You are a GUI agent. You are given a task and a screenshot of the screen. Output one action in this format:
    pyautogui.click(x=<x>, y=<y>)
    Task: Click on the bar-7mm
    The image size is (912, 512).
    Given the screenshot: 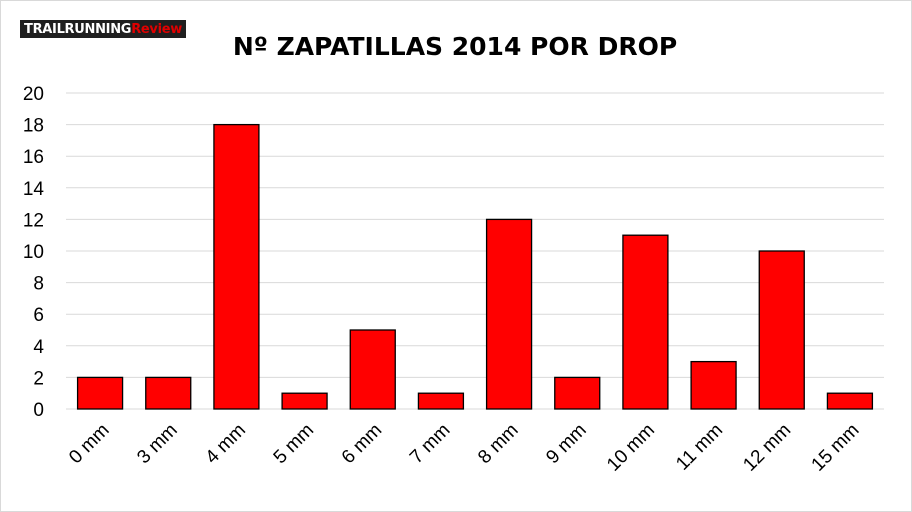 What is the action you would take?
    pyautogui.click(x=441, y=401)
    